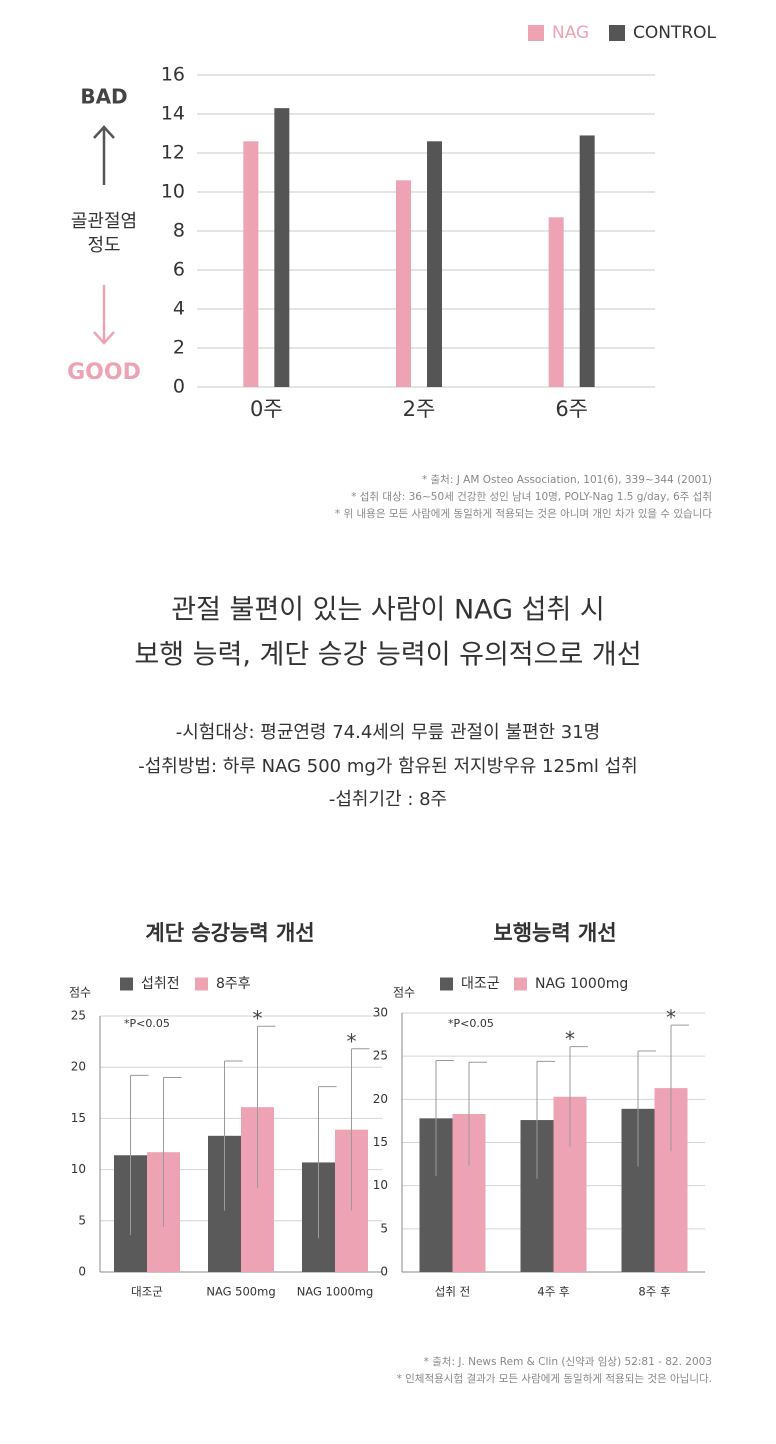  I want to click on x-tick-label: 섭취 전, so click(452, 1292).